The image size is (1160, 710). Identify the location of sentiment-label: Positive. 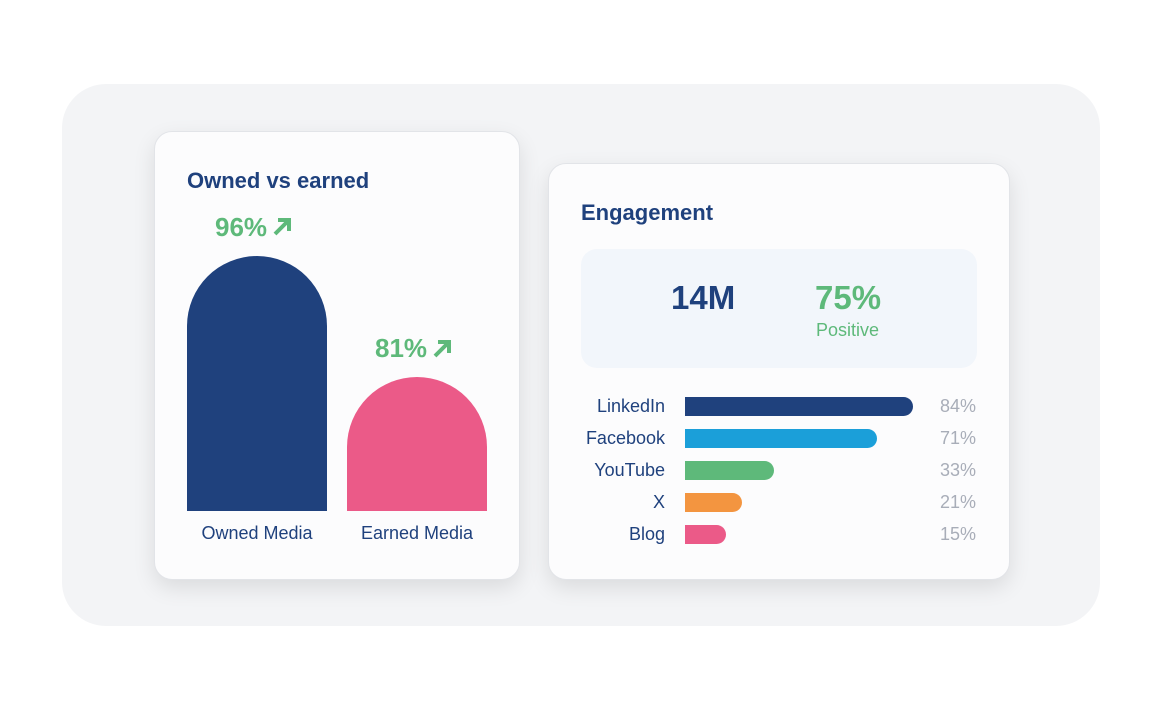
(848, 330).